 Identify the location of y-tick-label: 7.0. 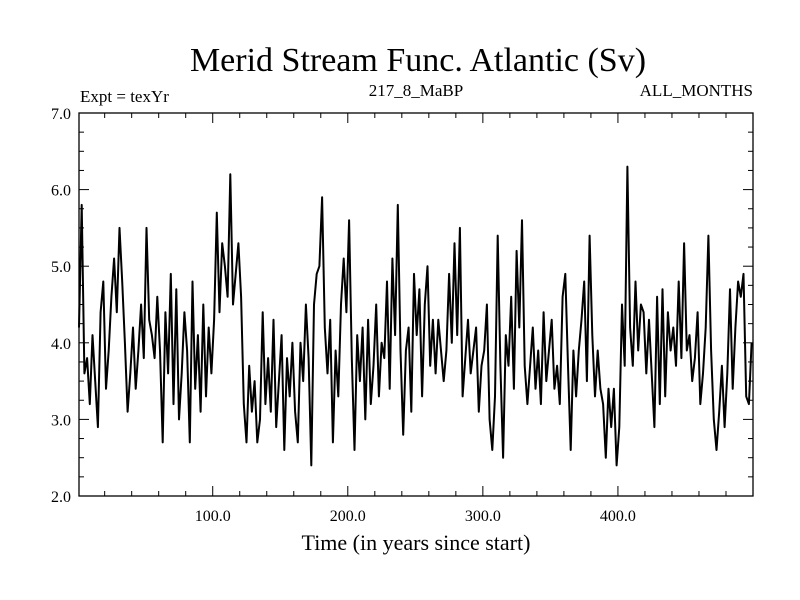
(61, 114).